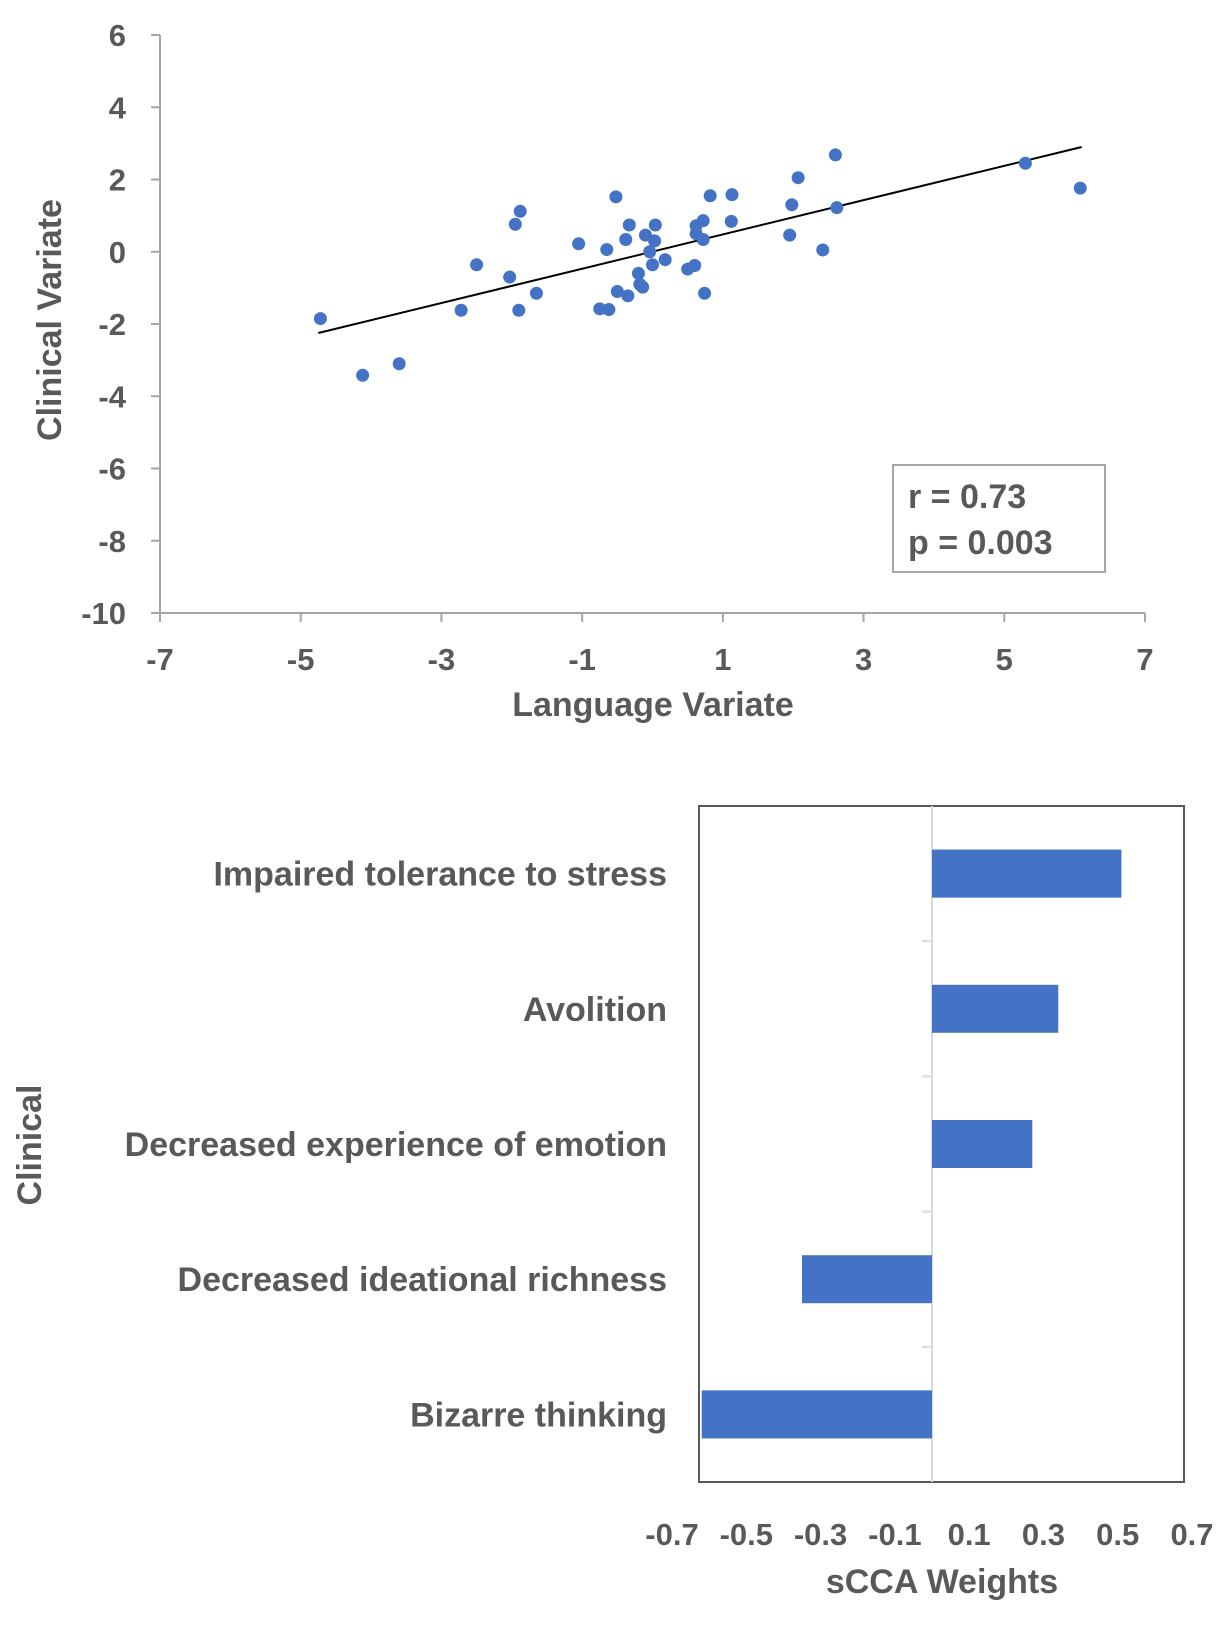 The height and width of the screenshot is (1648, 1227). I want to click on bar-x-tick-label: -0.7, so click(671, 1534).